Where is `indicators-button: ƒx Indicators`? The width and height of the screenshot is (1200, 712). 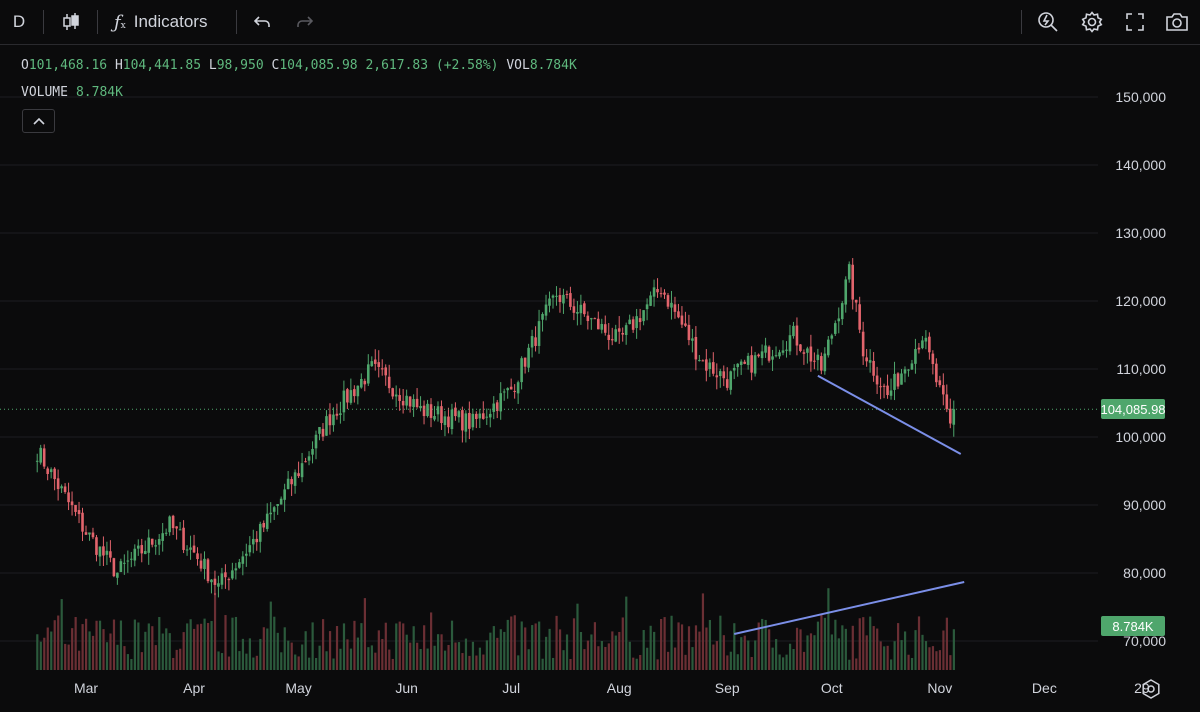 indicators-button: ƒx Indicators is located at coordinates (167, 22).